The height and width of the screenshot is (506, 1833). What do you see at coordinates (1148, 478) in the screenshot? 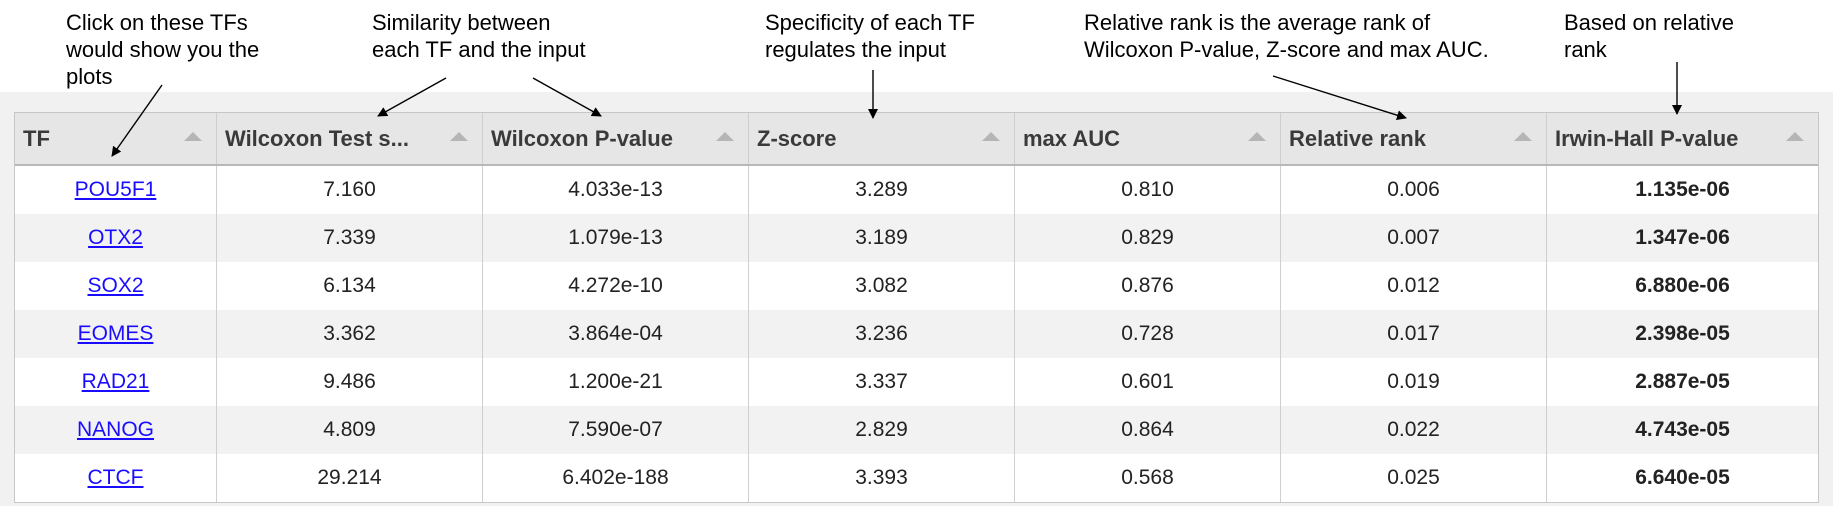
I see `cell-max-auc: 0.568` at bounding box center [1148, 478].